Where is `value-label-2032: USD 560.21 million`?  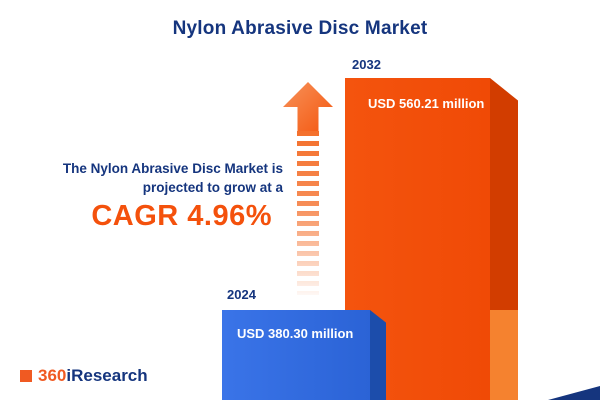
value-label-2032: USD 560.21 million is located at coordinates (426, 103).